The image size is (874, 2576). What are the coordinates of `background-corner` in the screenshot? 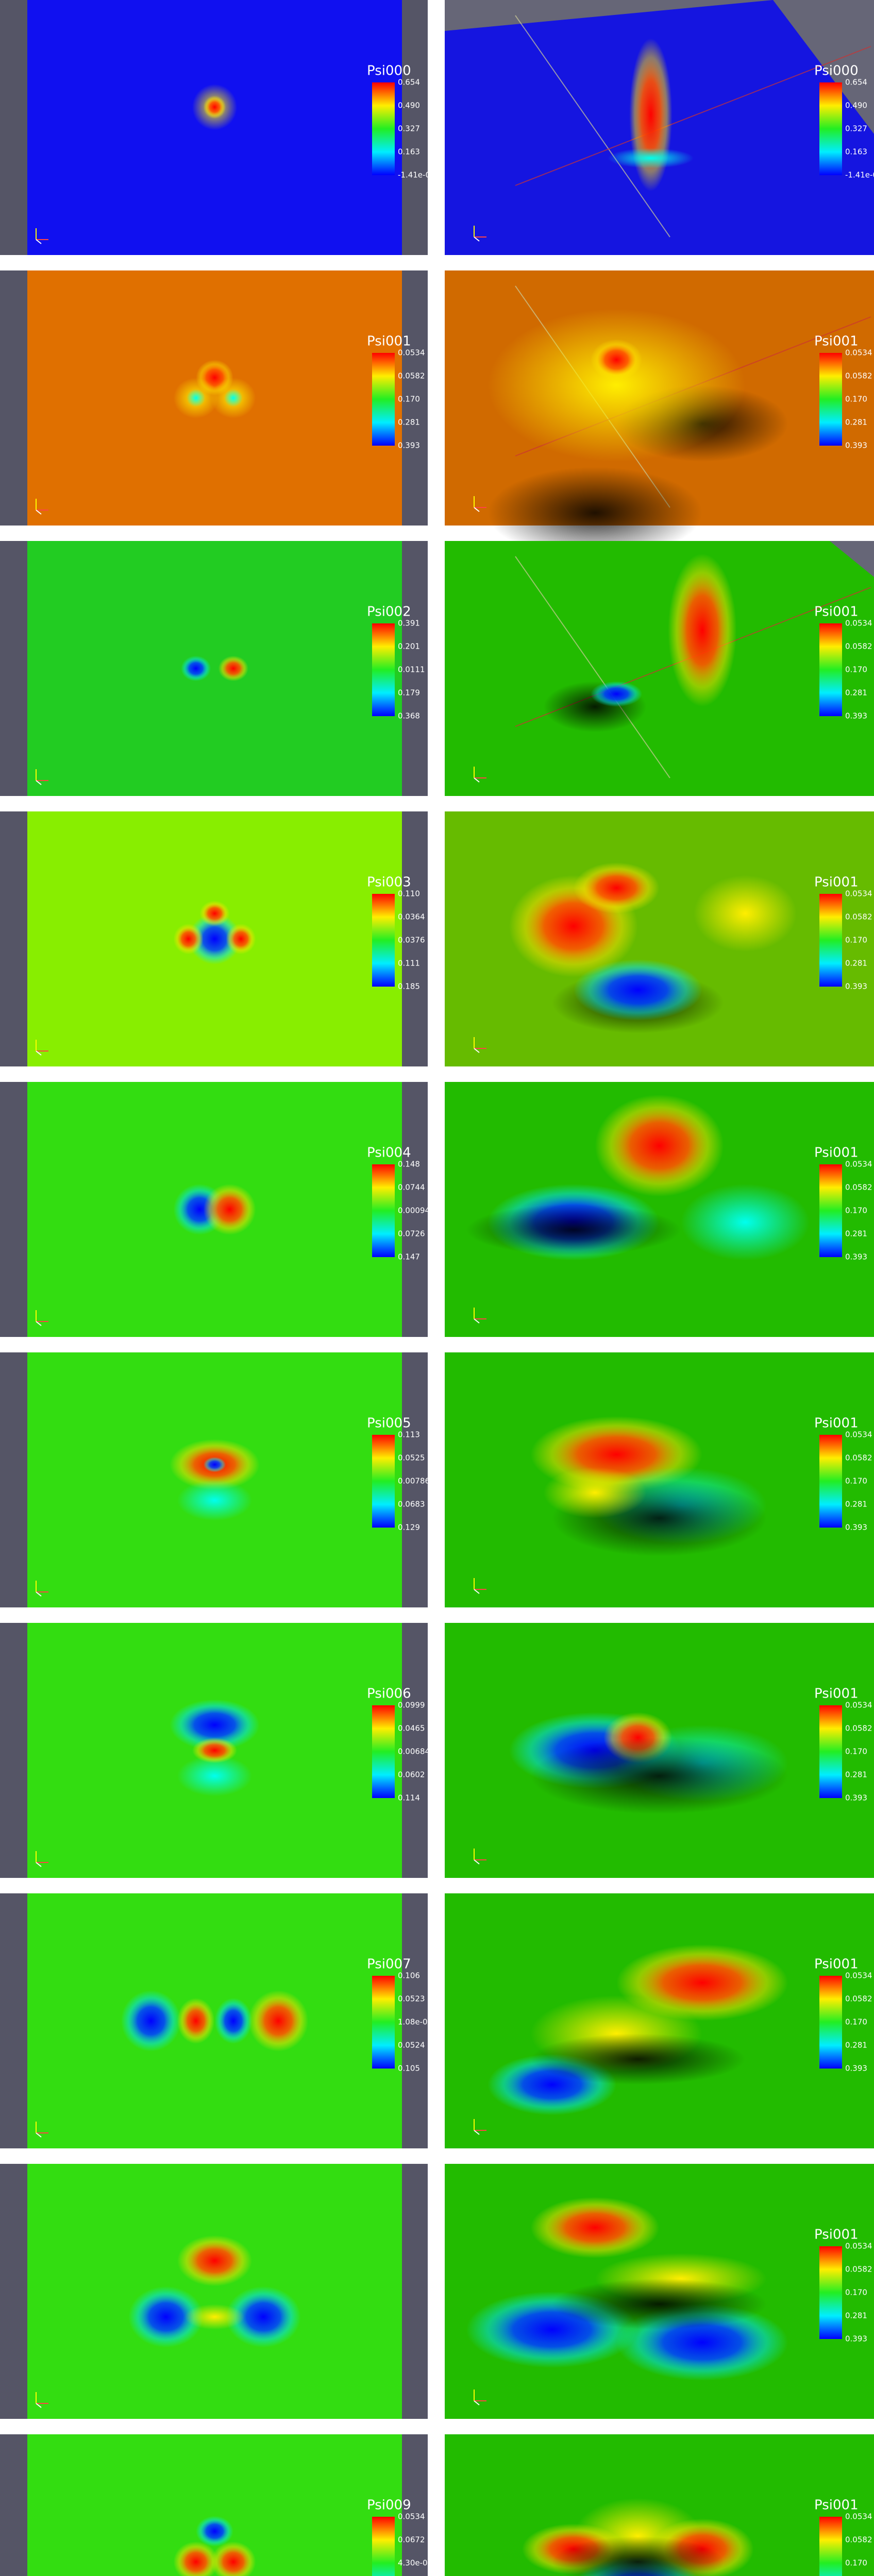 It's located at (659, 67).